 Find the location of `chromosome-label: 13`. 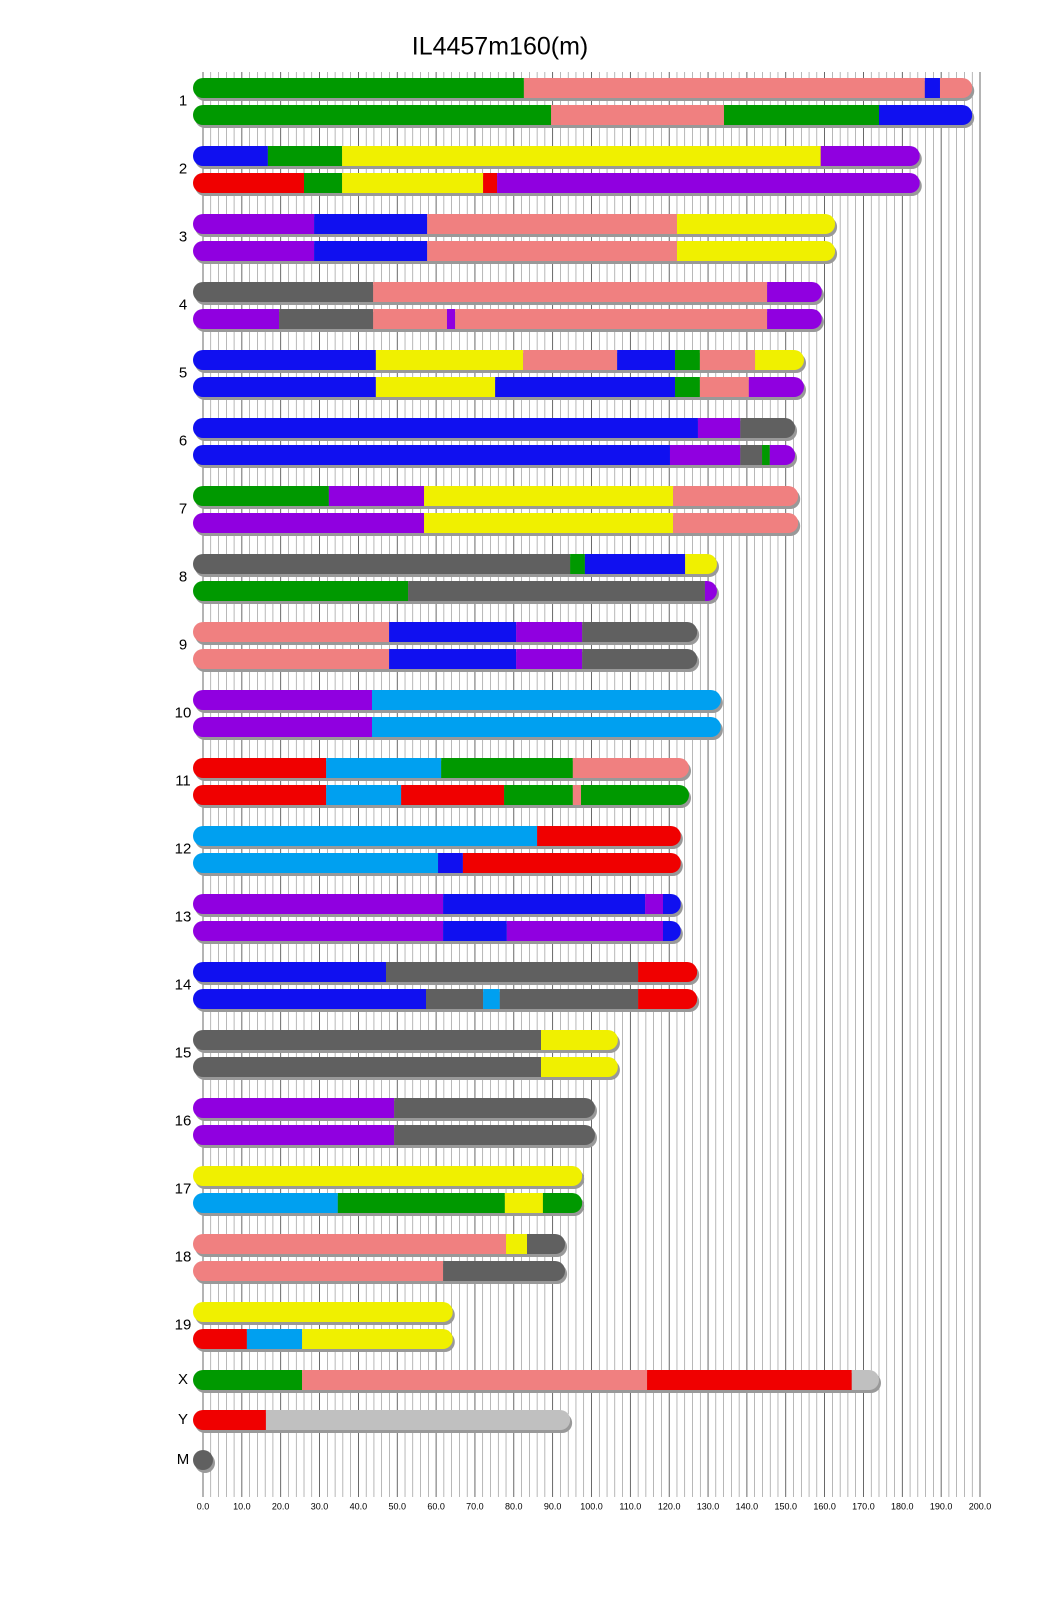

chromosome-label: 13 is located at coordinates (183, 916).